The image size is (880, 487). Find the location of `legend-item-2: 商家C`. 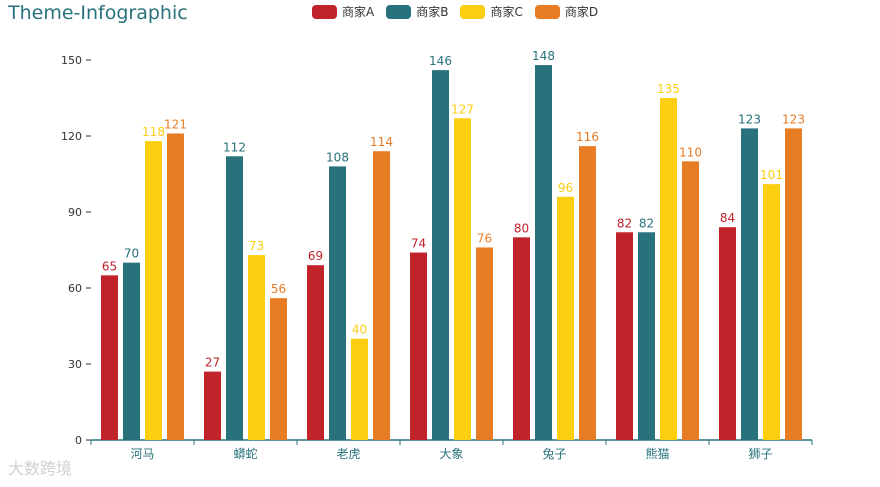

legend-item-2: 商家C is located at coordinates (491, 11).